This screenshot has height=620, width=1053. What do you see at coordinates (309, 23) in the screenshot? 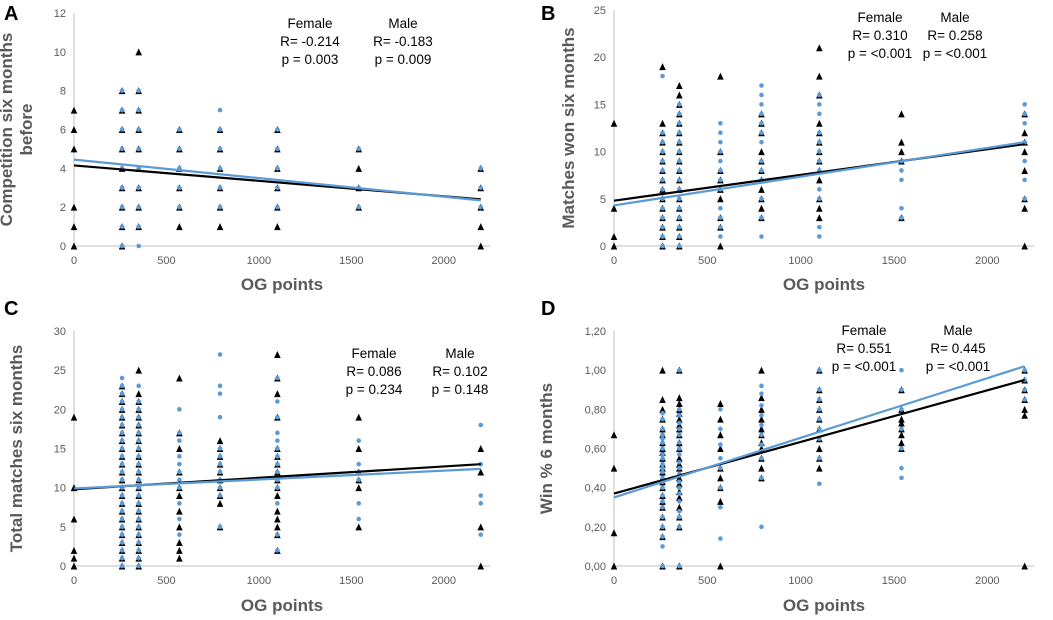
I see `stat-name-female: Female` at bounding box center [309, 23].